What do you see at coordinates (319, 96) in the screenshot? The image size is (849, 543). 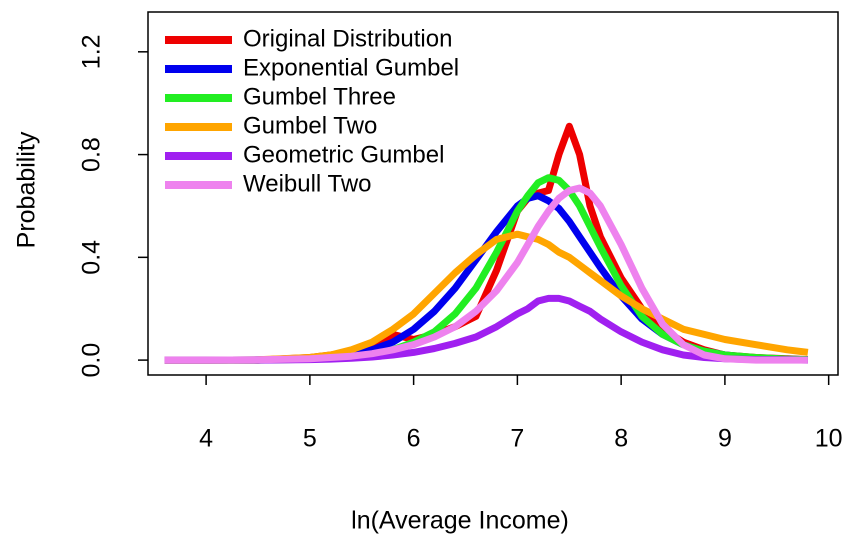 I see `legend-label: Gumbel Three` at bounding box center [319, 96].